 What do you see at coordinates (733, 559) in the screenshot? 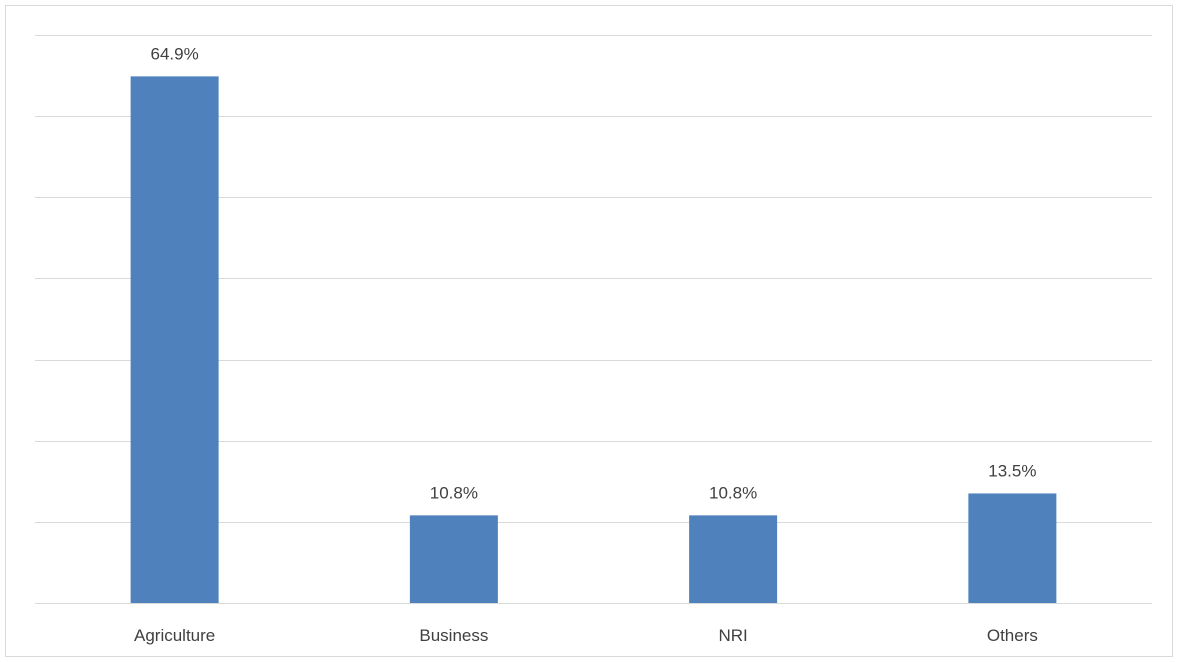
I see `bar-nri` at bounding box center [733, 559].